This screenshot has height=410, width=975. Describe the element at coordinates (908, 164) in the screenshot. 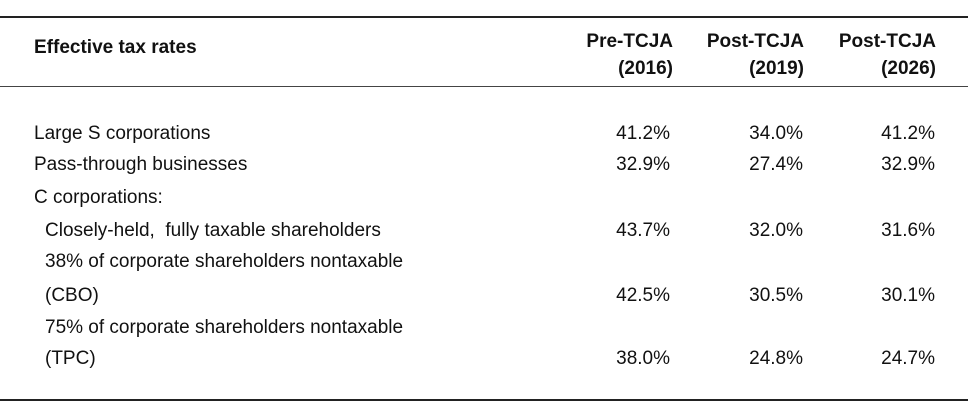

I see `cell-post-tcja-2026: 32.9%` at that location.